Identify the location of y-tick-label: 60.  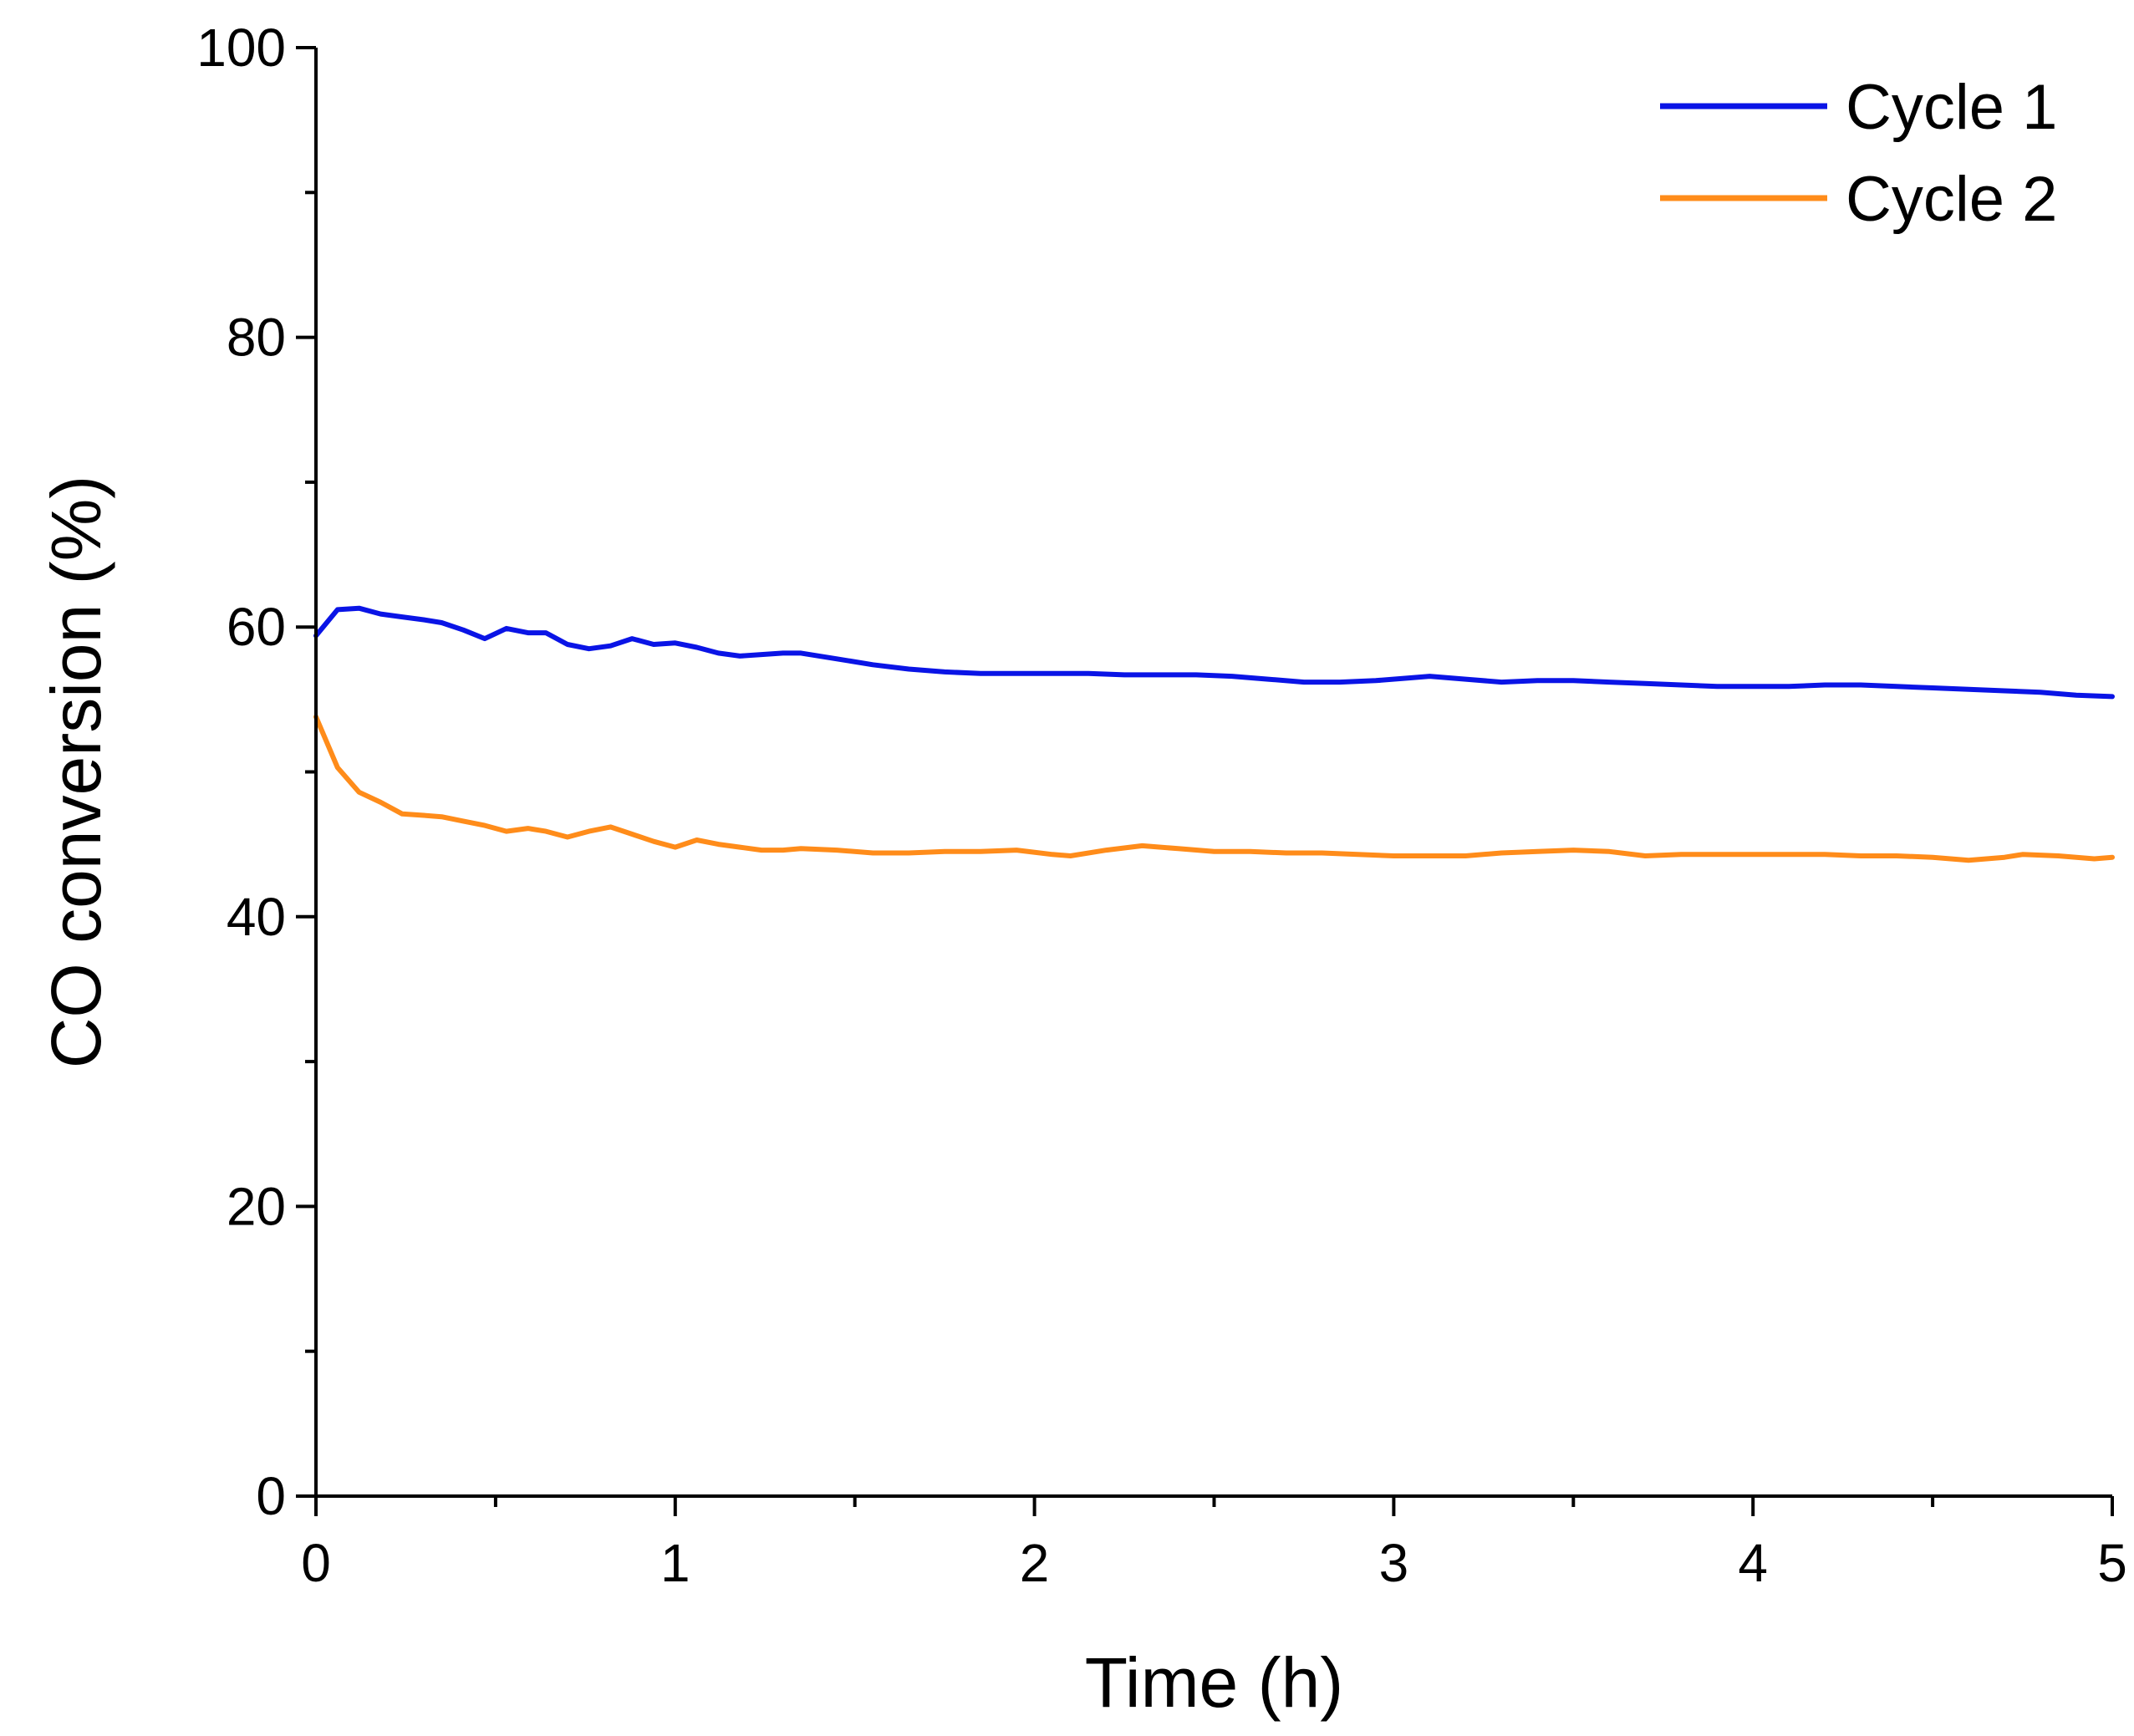
(256, 627).